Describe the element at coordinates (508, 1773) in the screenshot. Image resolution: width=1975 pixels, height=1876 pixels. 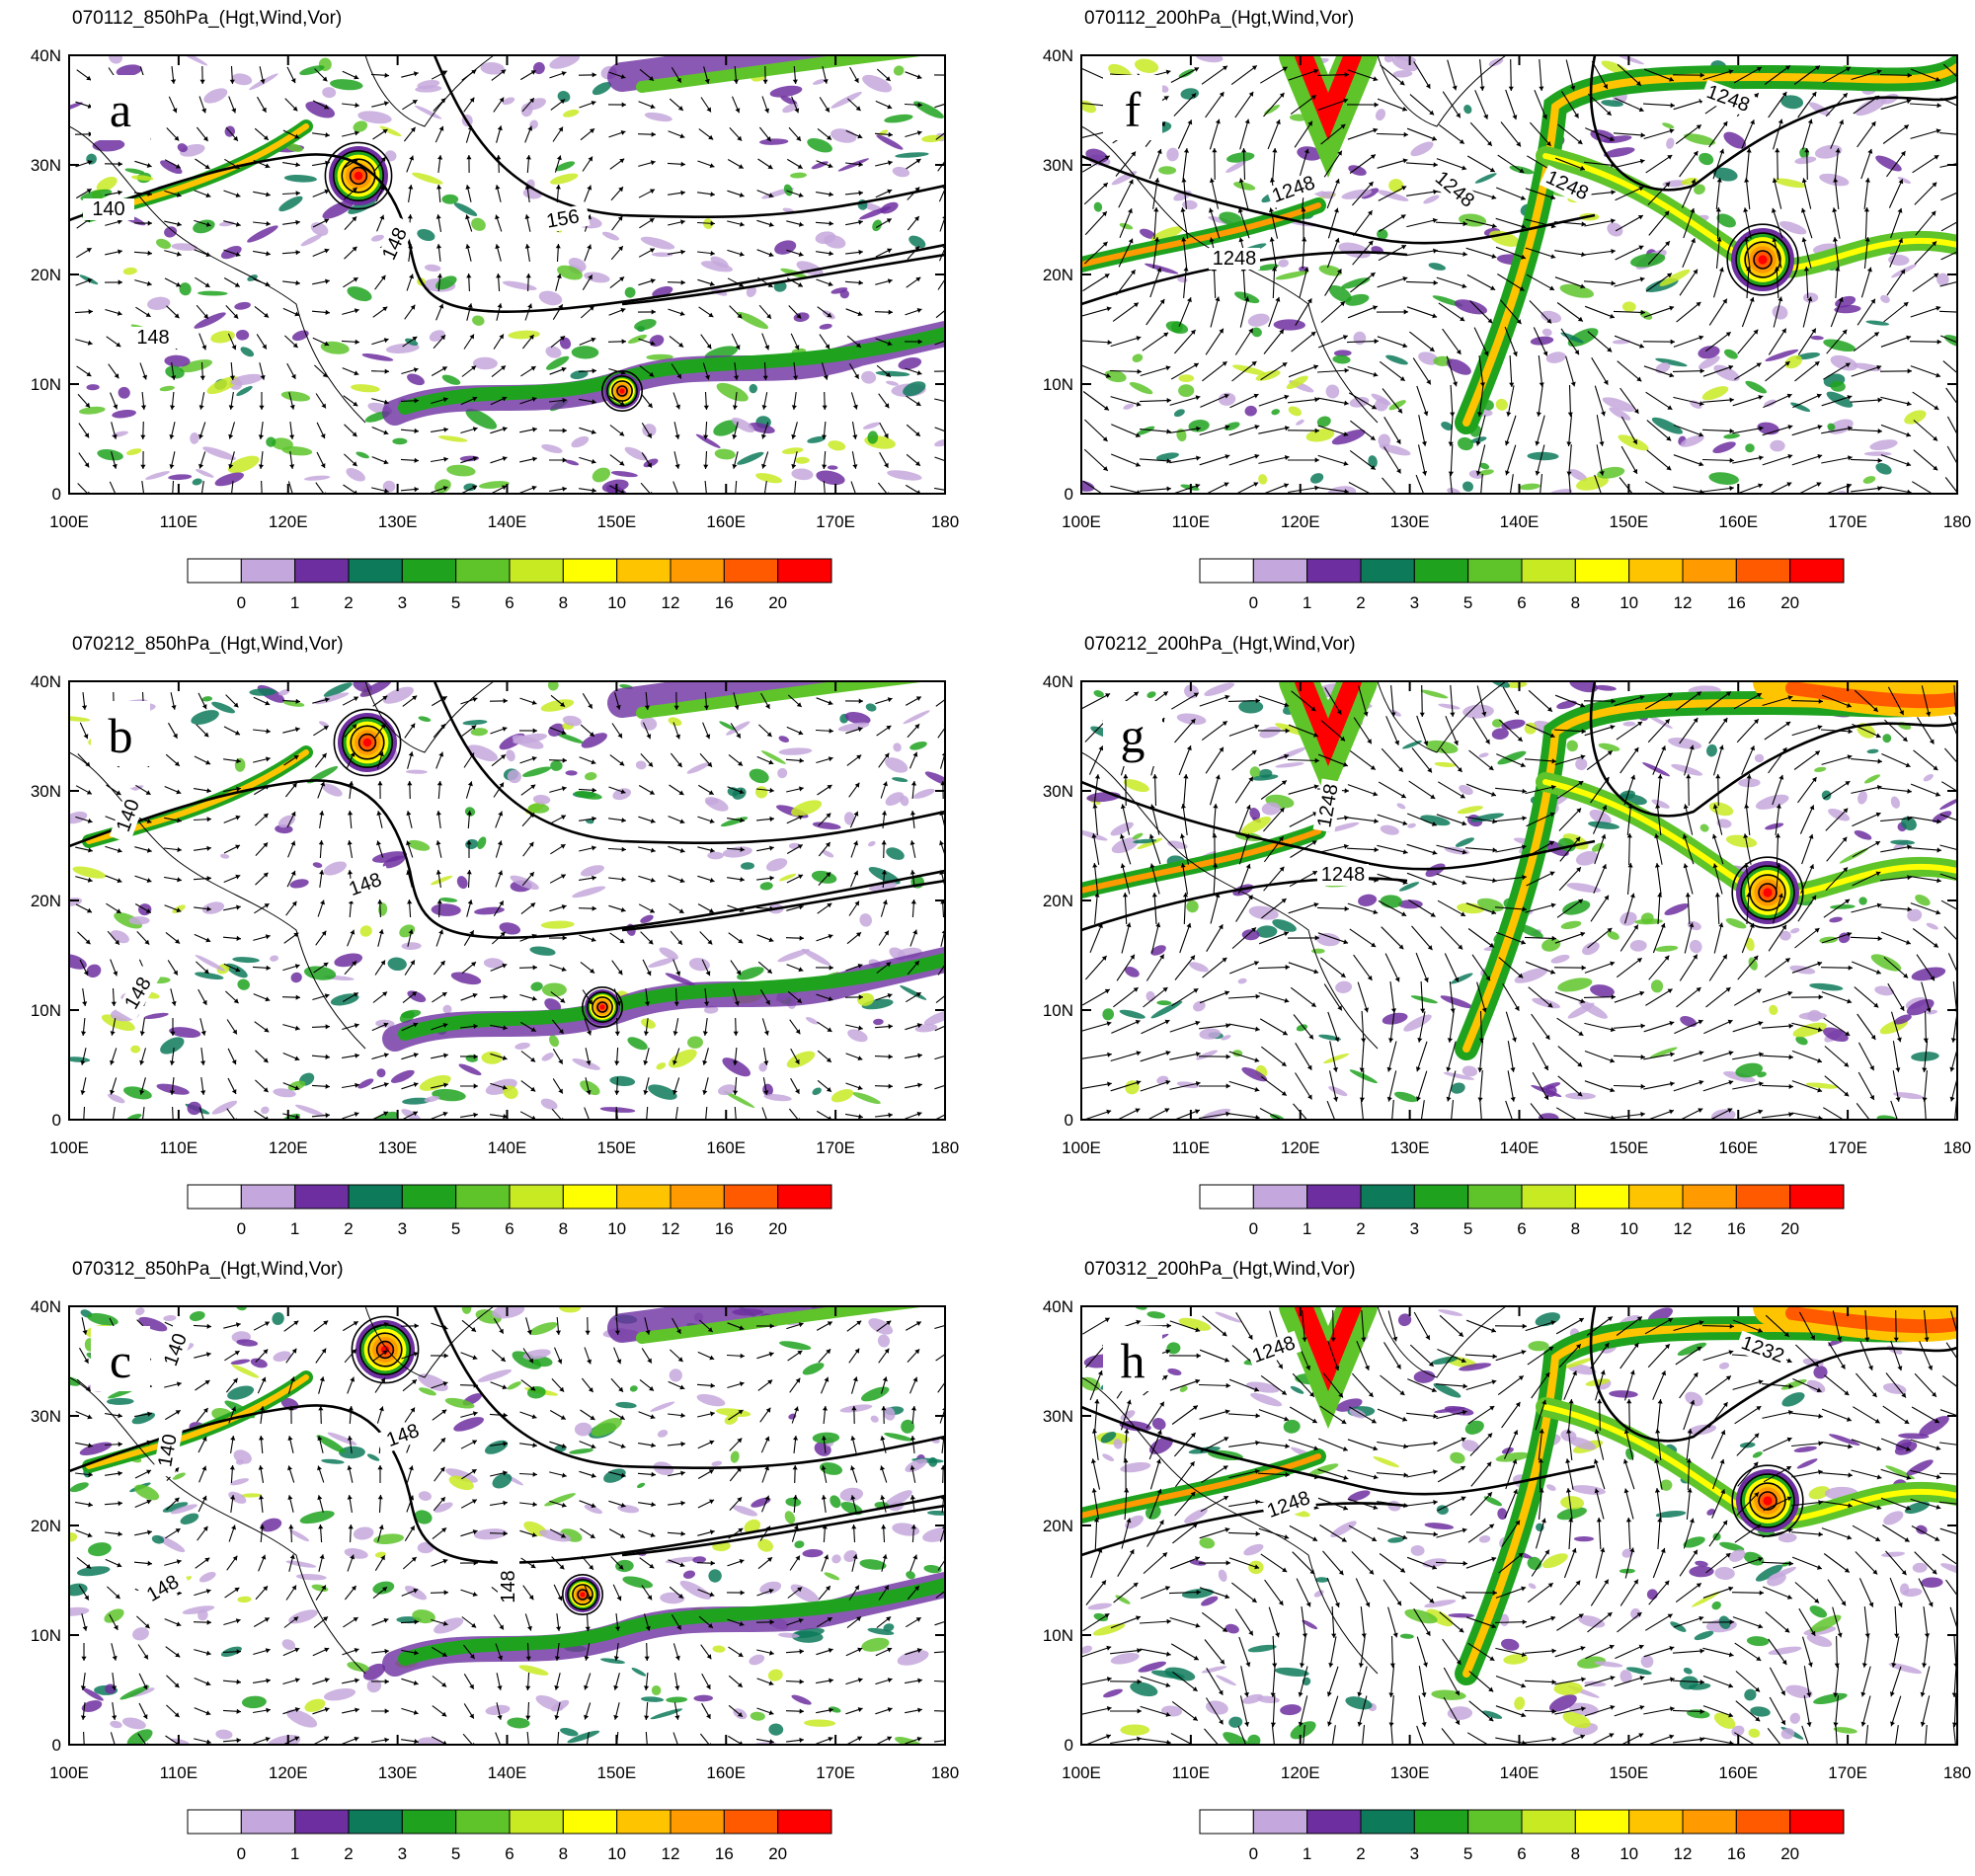
I see `x-tick-label: 140E` at that location.